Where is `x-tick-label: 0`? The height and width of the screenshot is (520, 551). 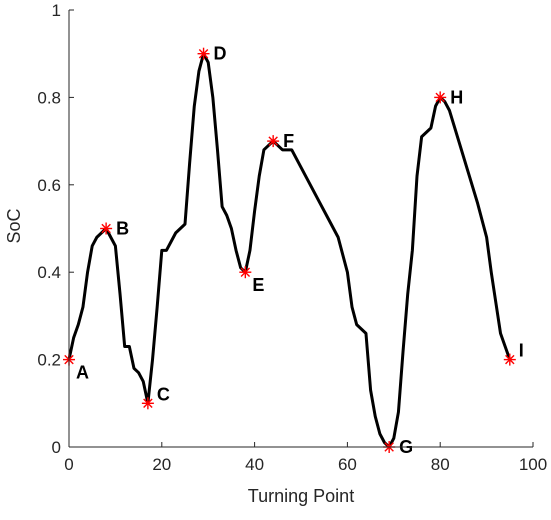
x-tick-label: 0 is located at coordinates (68, 464).